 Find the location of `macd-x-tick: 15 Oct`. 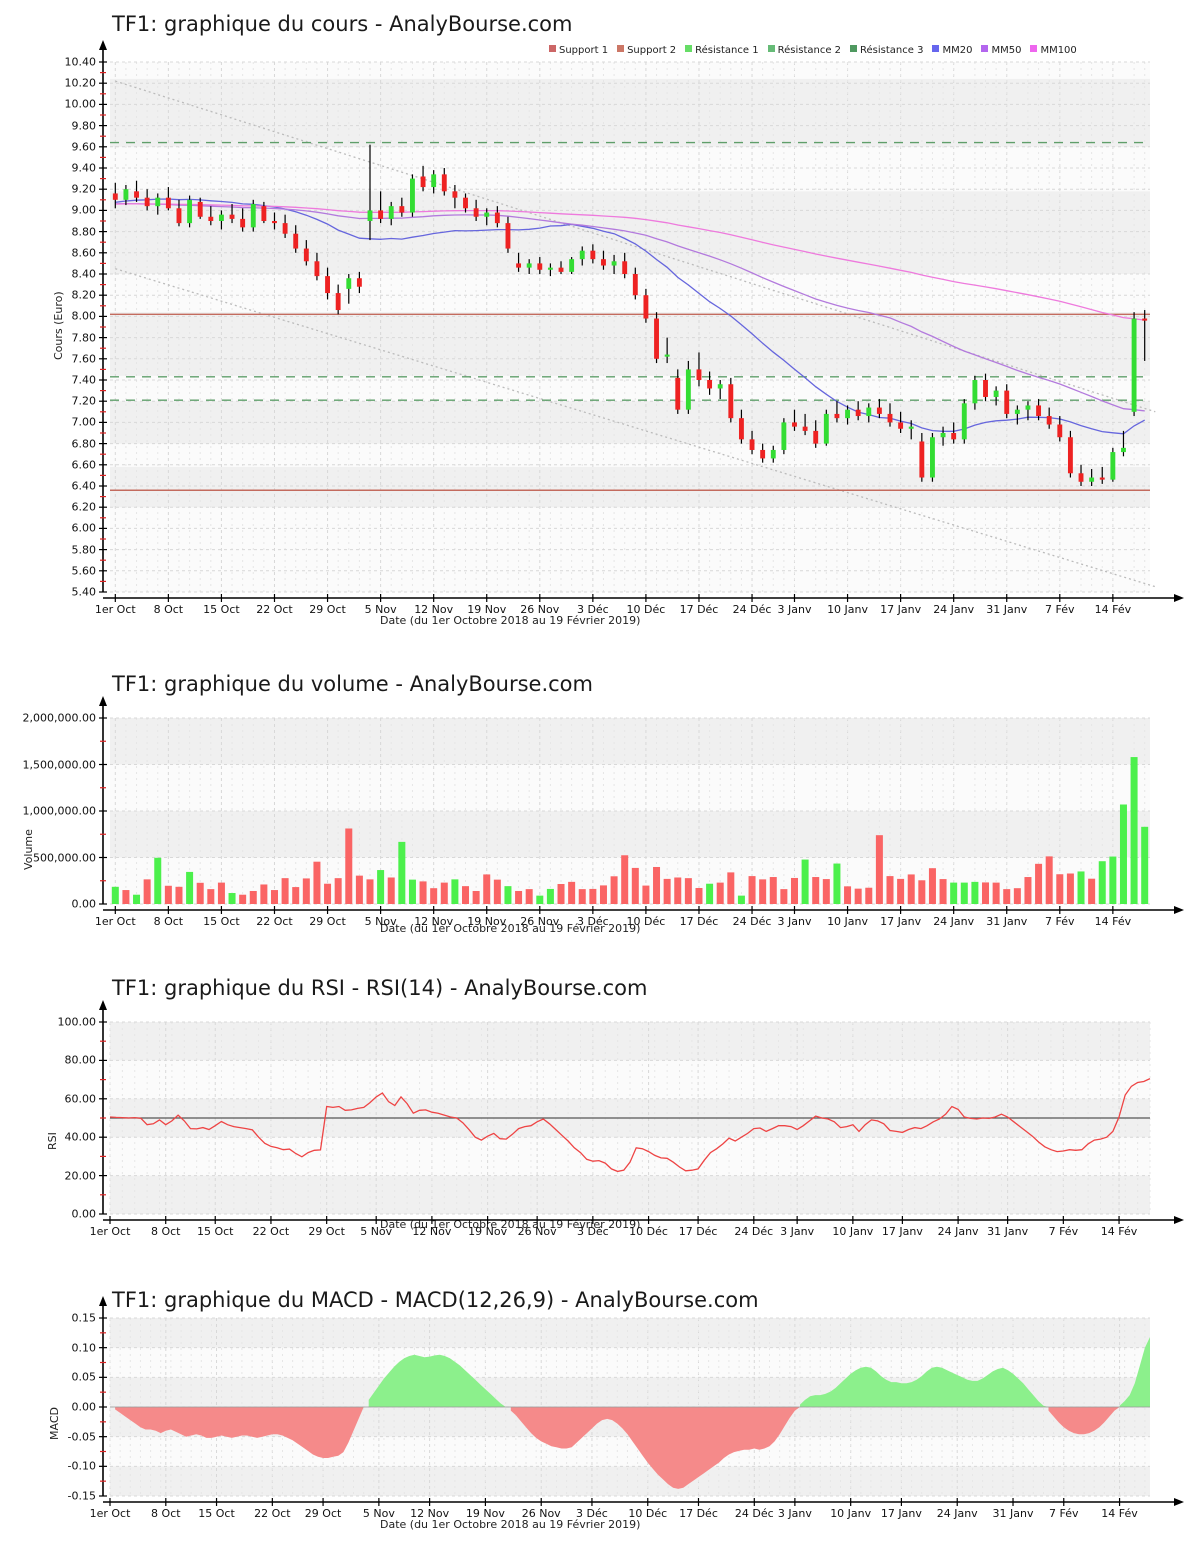

macd-x-tick: 15 Oct is located at coordinates (216, 1513).